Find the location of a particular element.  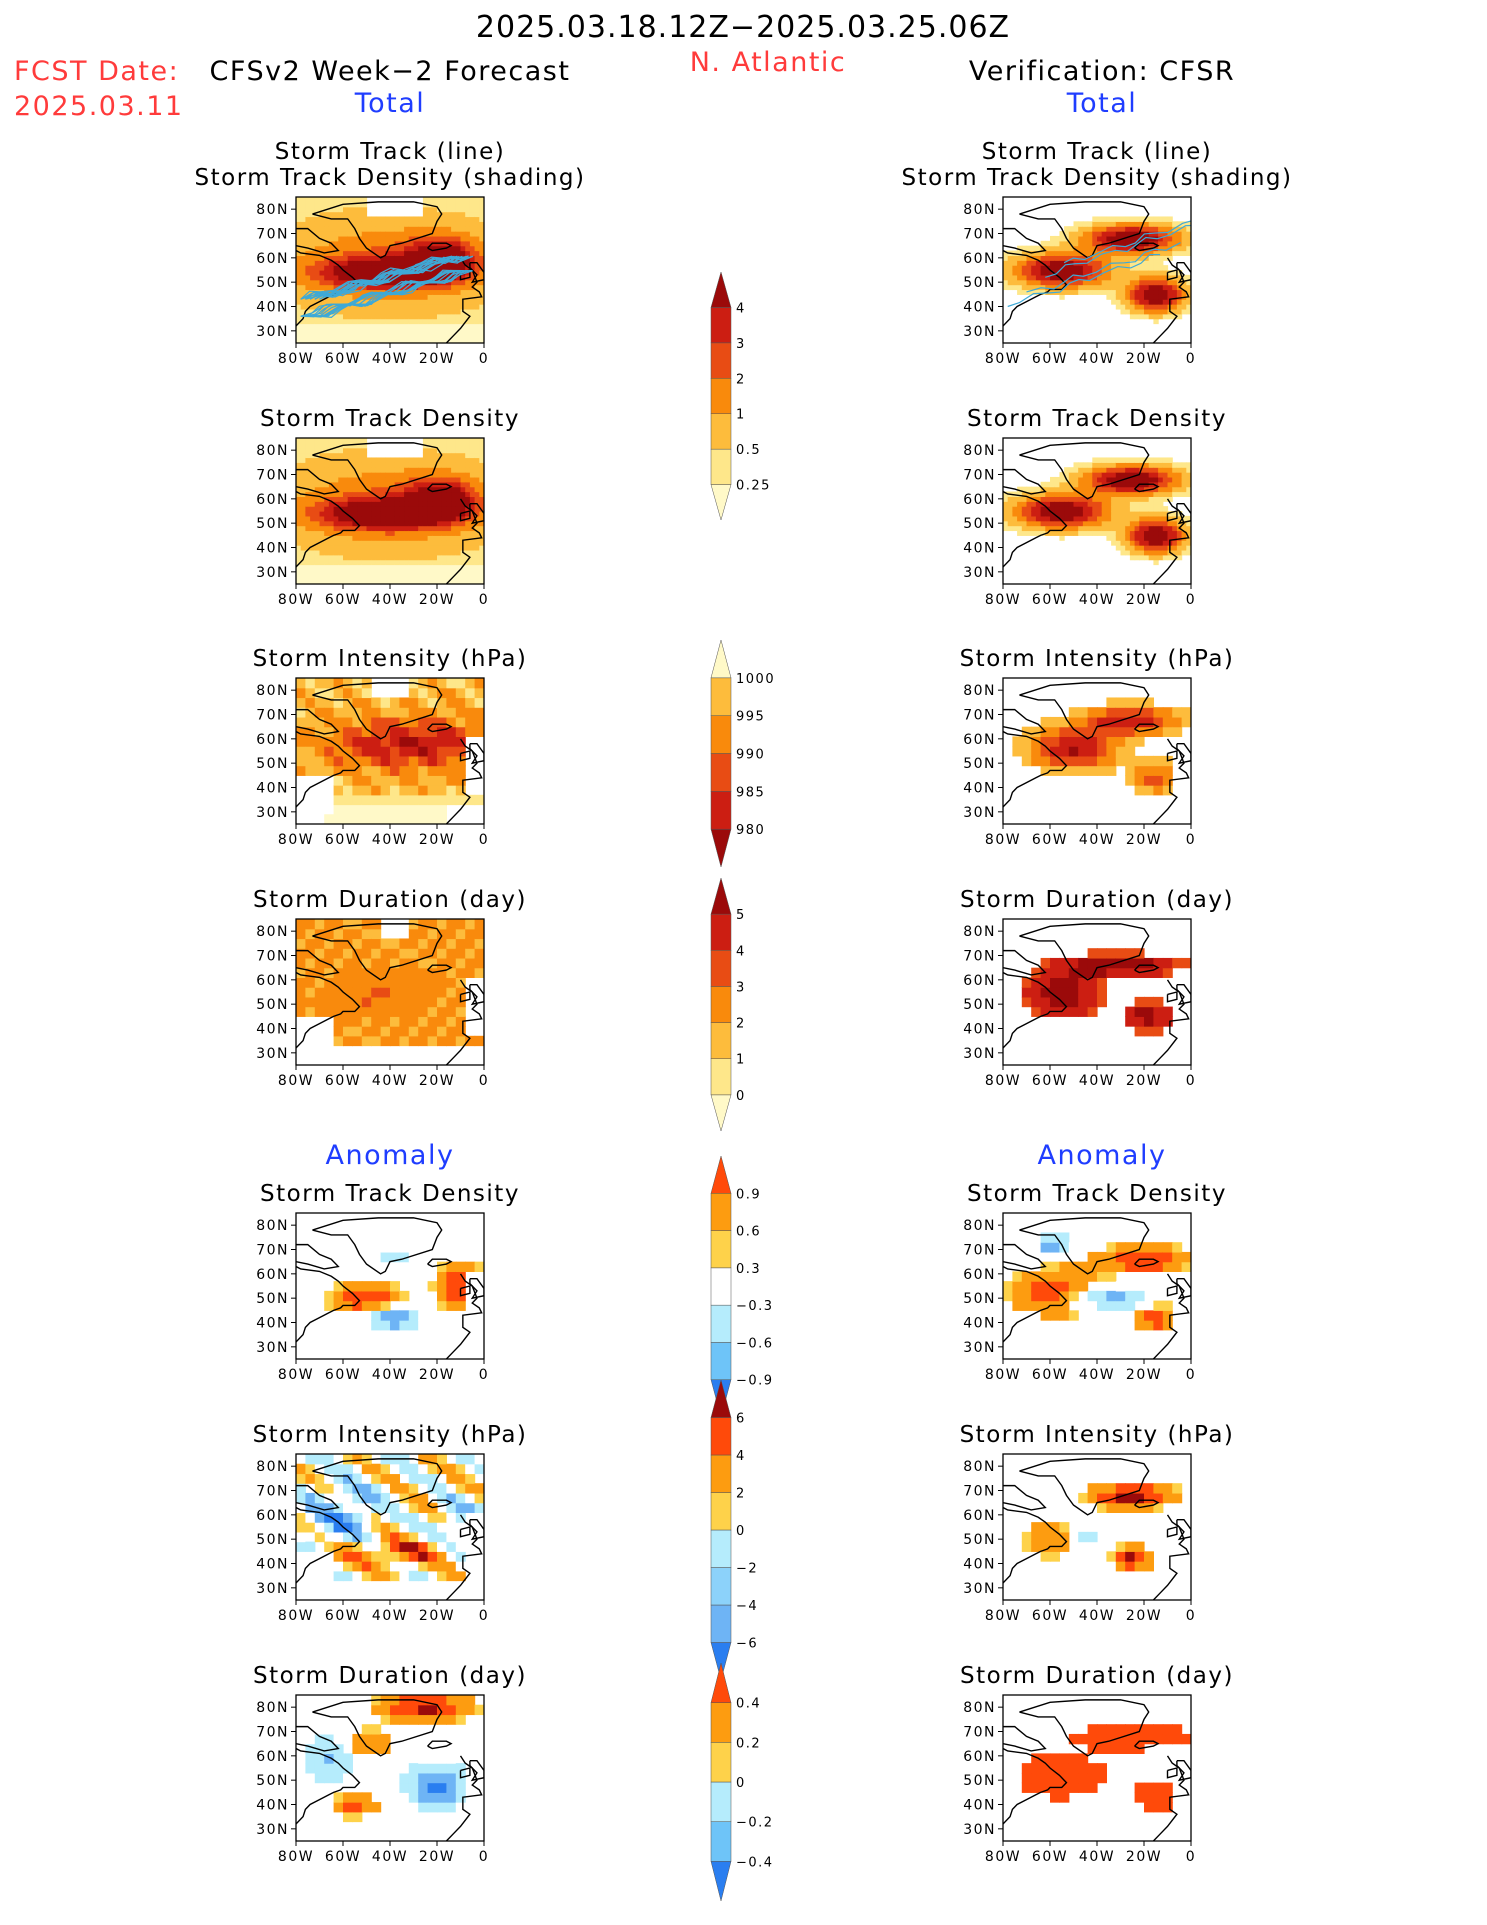

coast-path is located at coordinates (1147, 969).